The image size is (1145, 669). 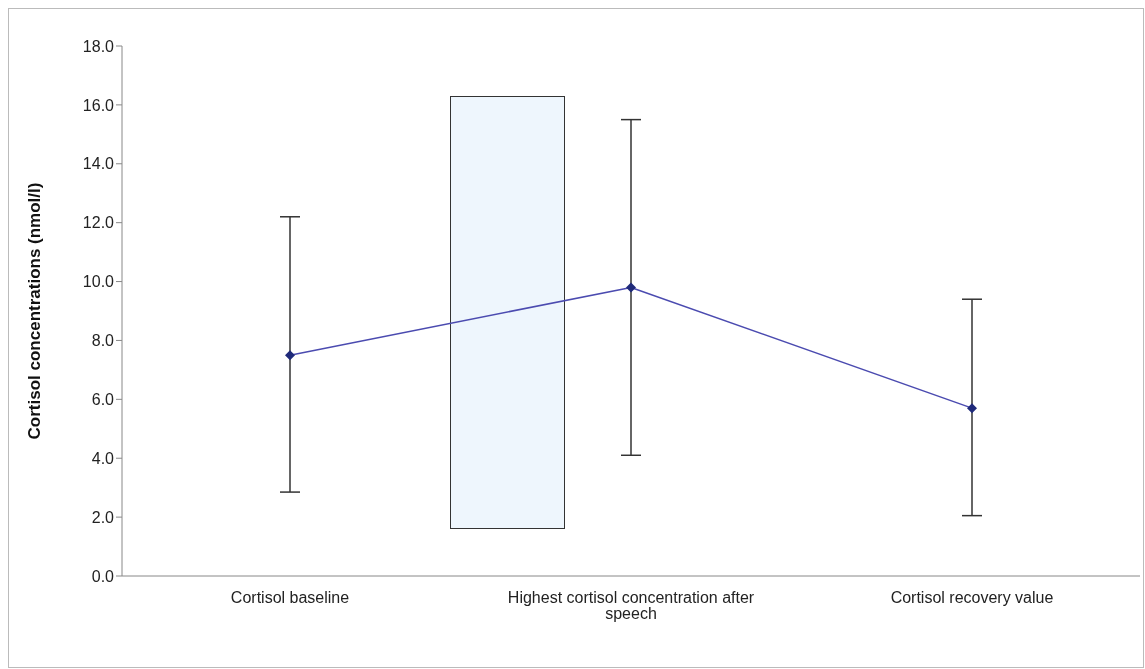 I want to click on y-tick-label: 6.0, so click(x=103, y=400).